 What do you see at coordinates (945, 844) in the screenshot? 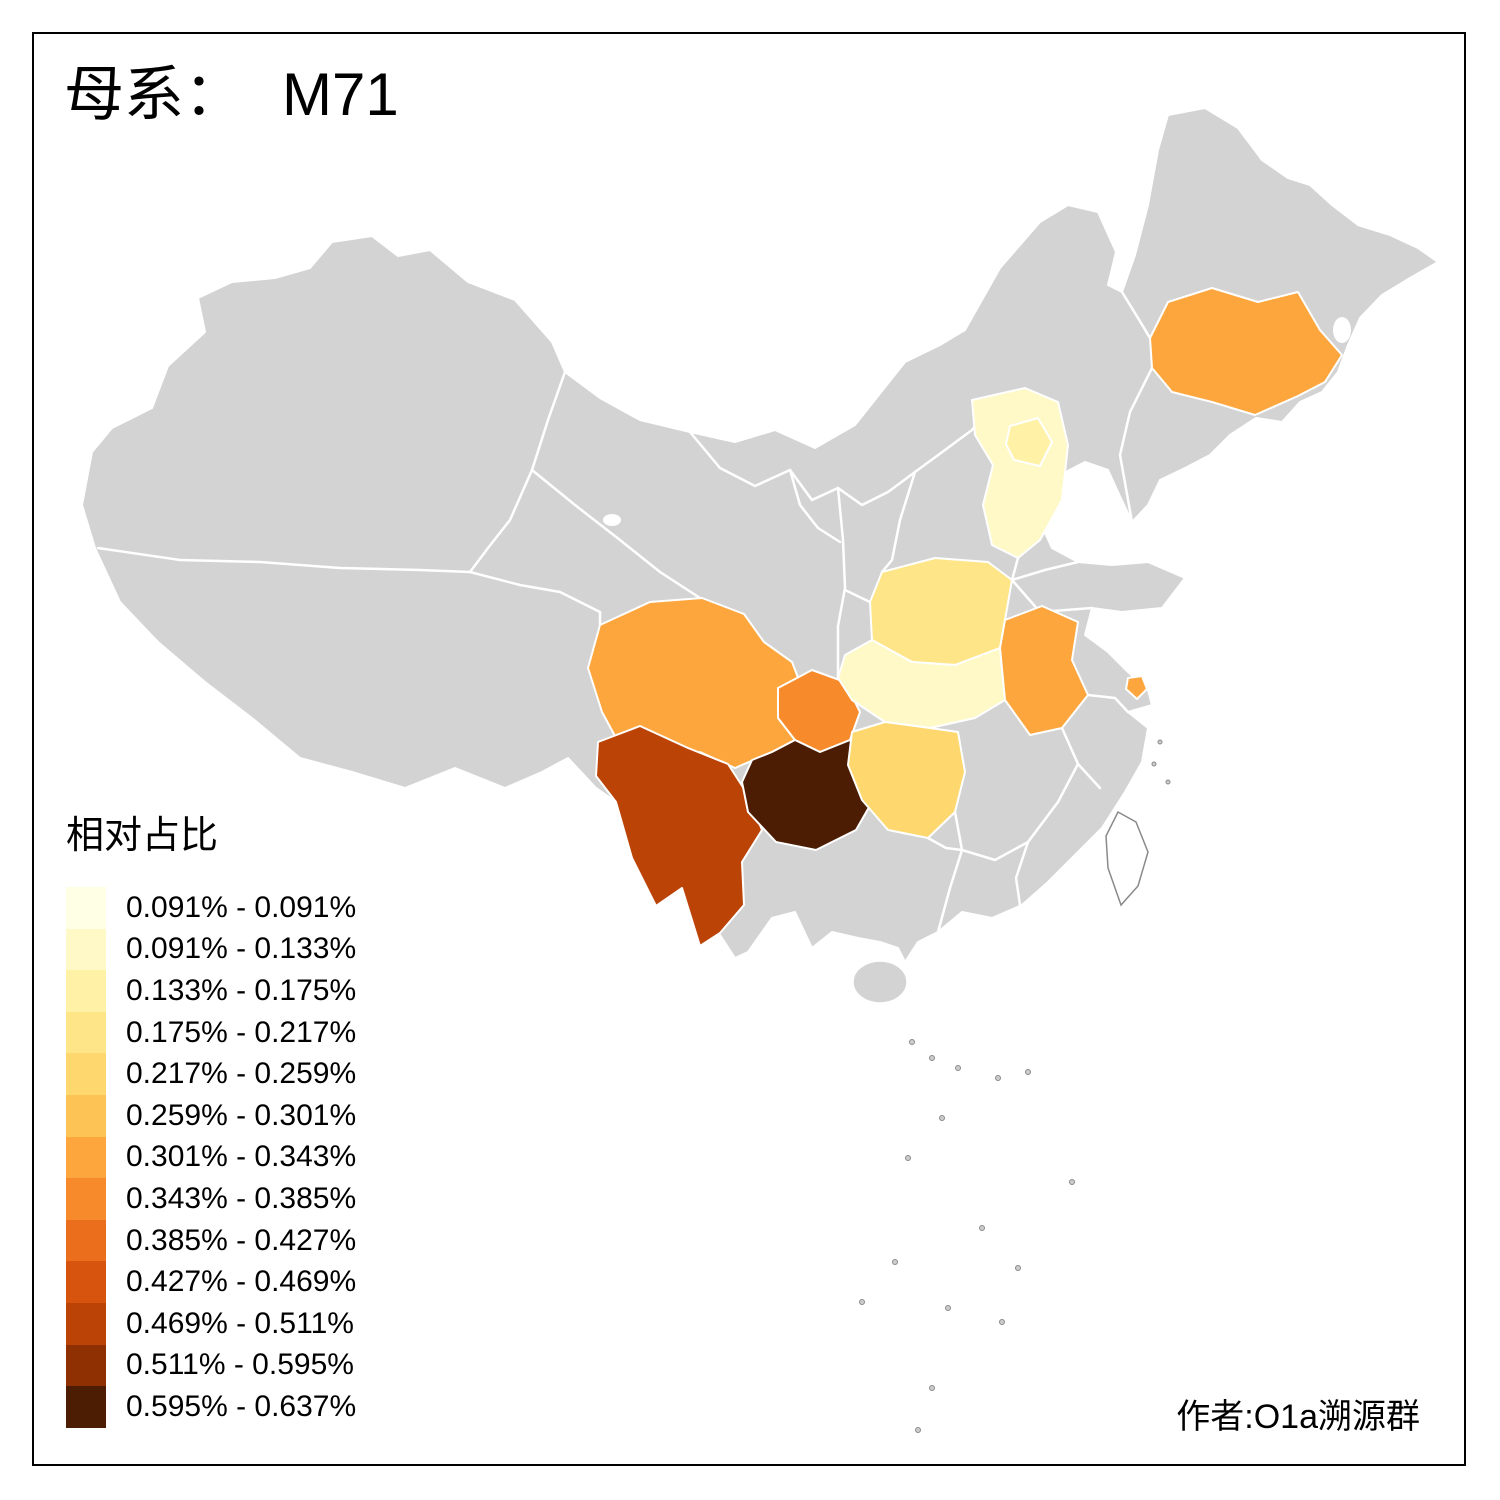
I see `border-hunan-guangxi` at bounding box center [945, 844].